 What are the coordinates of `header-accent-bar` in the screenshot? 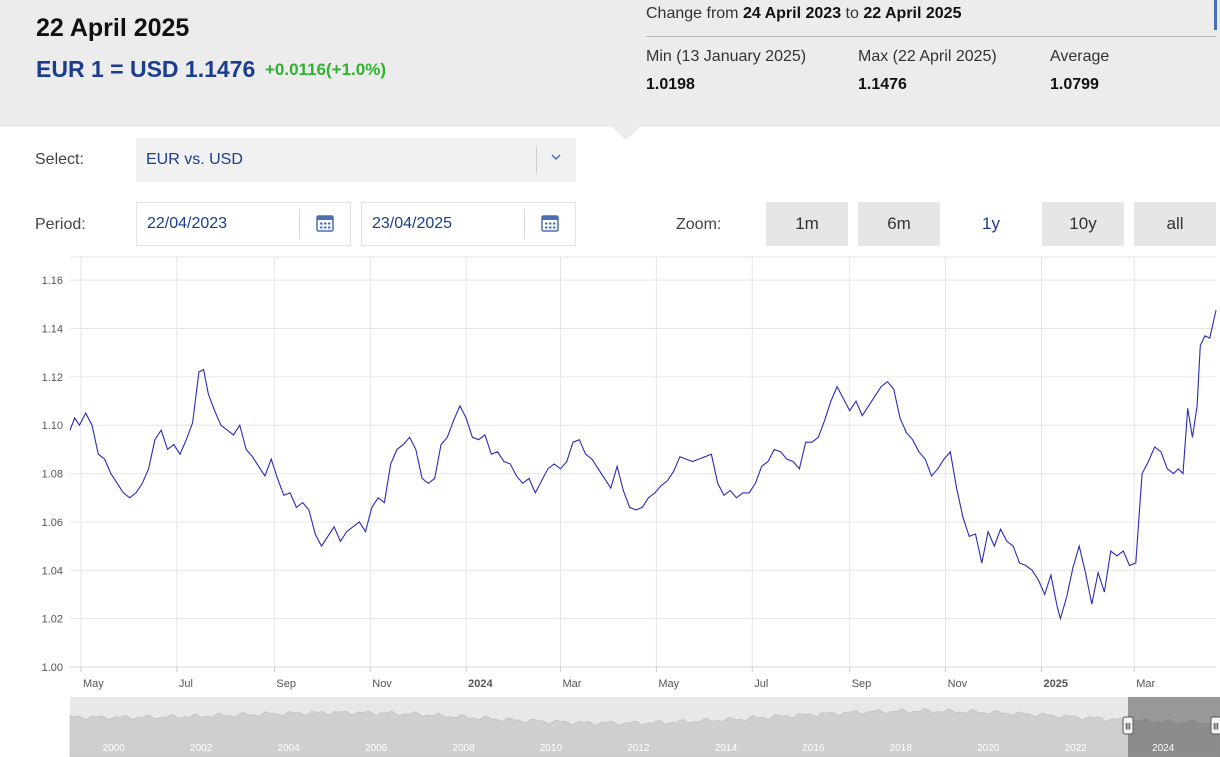 It's located at (1215, 15).